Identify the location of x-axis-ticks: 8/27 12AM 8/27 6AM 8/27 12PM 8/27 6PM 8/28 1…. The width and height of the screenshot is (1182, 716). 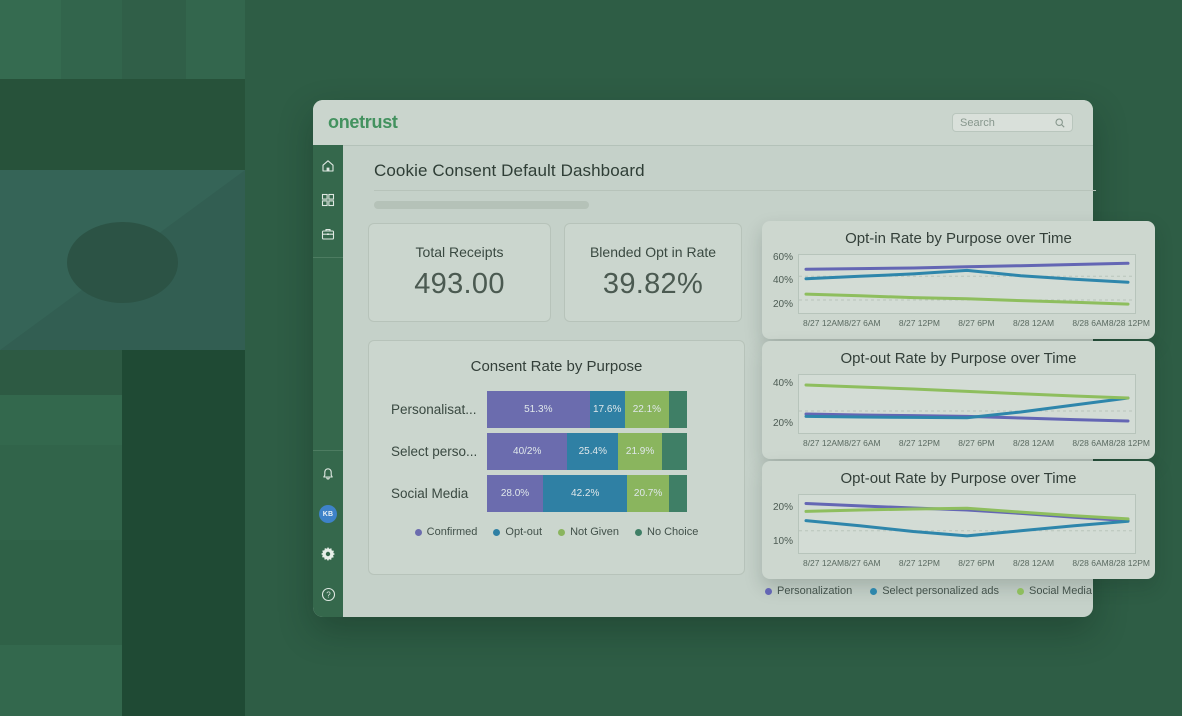
(976, 445).